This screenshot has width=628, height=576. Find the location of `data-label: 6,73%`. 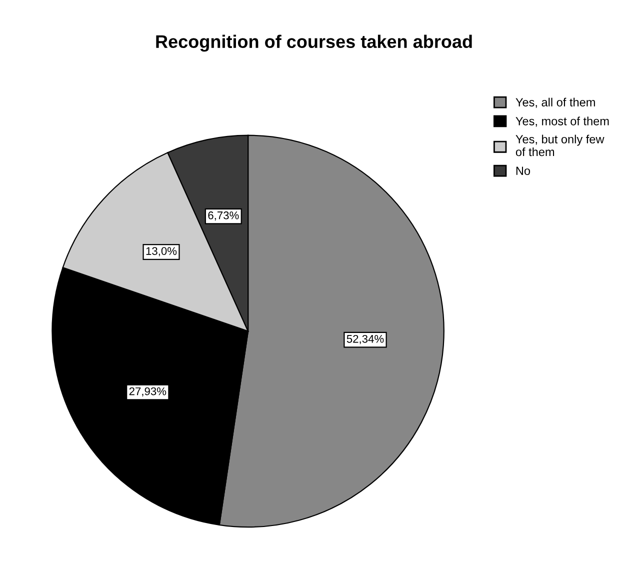

data-label: 6,73% is located at coordinates (223, 216).